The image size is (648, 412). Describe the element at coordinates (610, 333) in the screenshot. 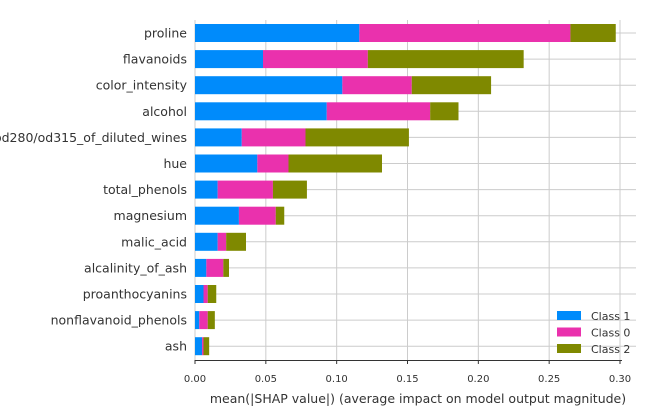

I see `legend-label: Class 0` at that location.